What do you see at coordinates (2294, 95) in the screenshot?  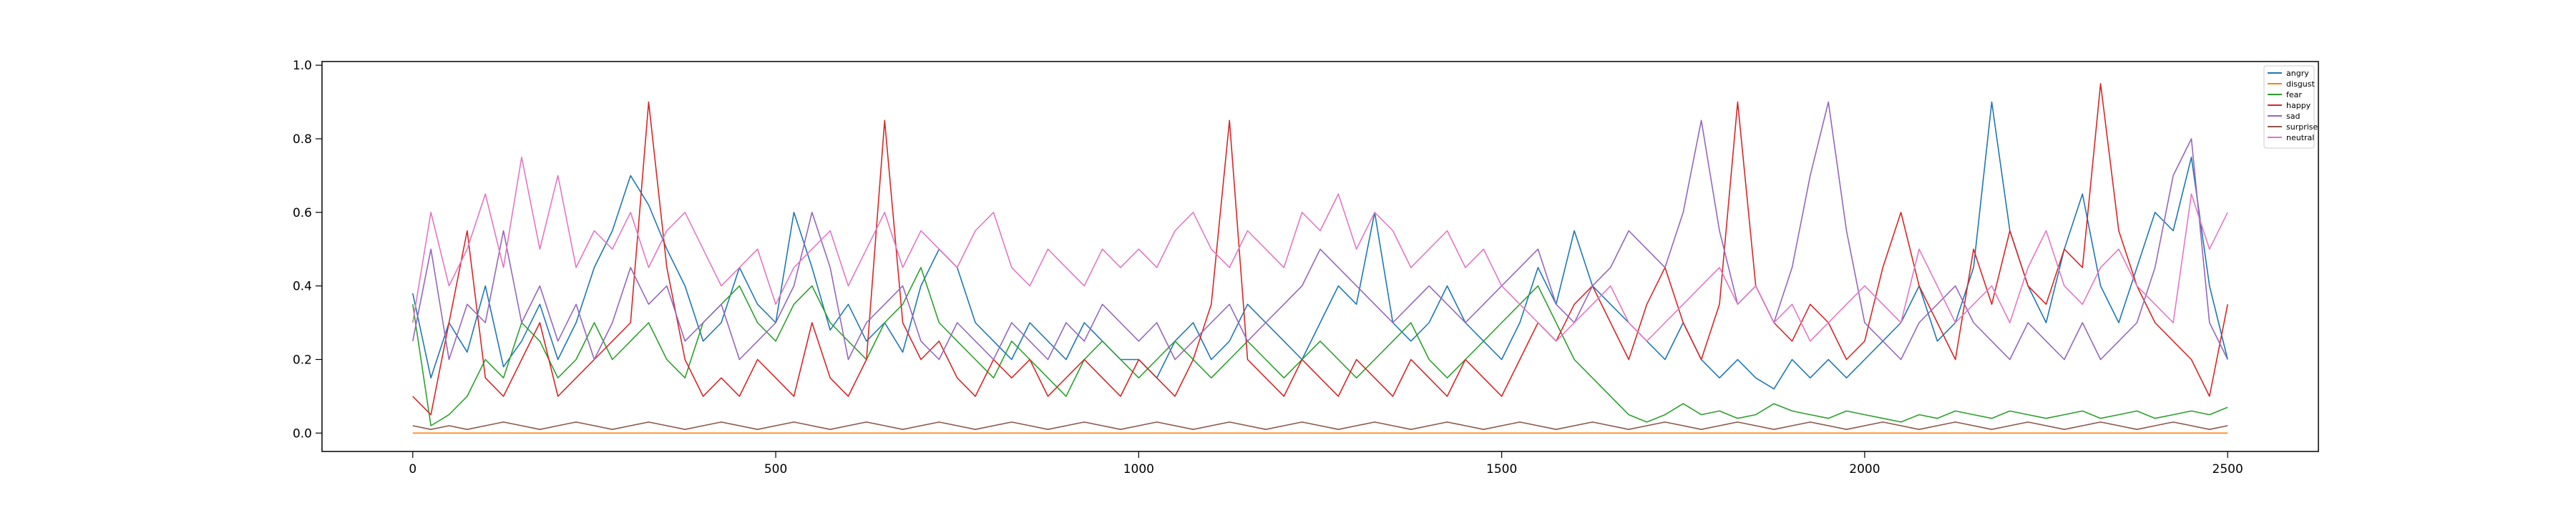 I see `legend-label-fear: fear` at bounding box center [2294, 95].